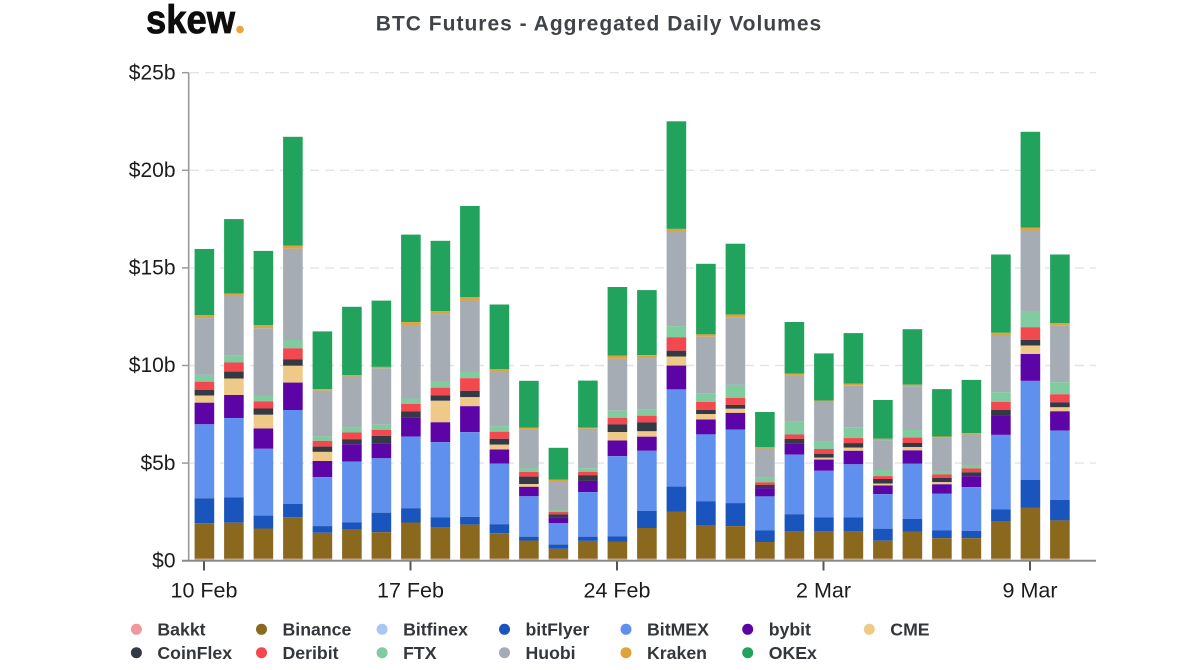 This screenshot has height=670, width=1200. I want to click on svg-text: 9 Mar, so click(1030, 591).